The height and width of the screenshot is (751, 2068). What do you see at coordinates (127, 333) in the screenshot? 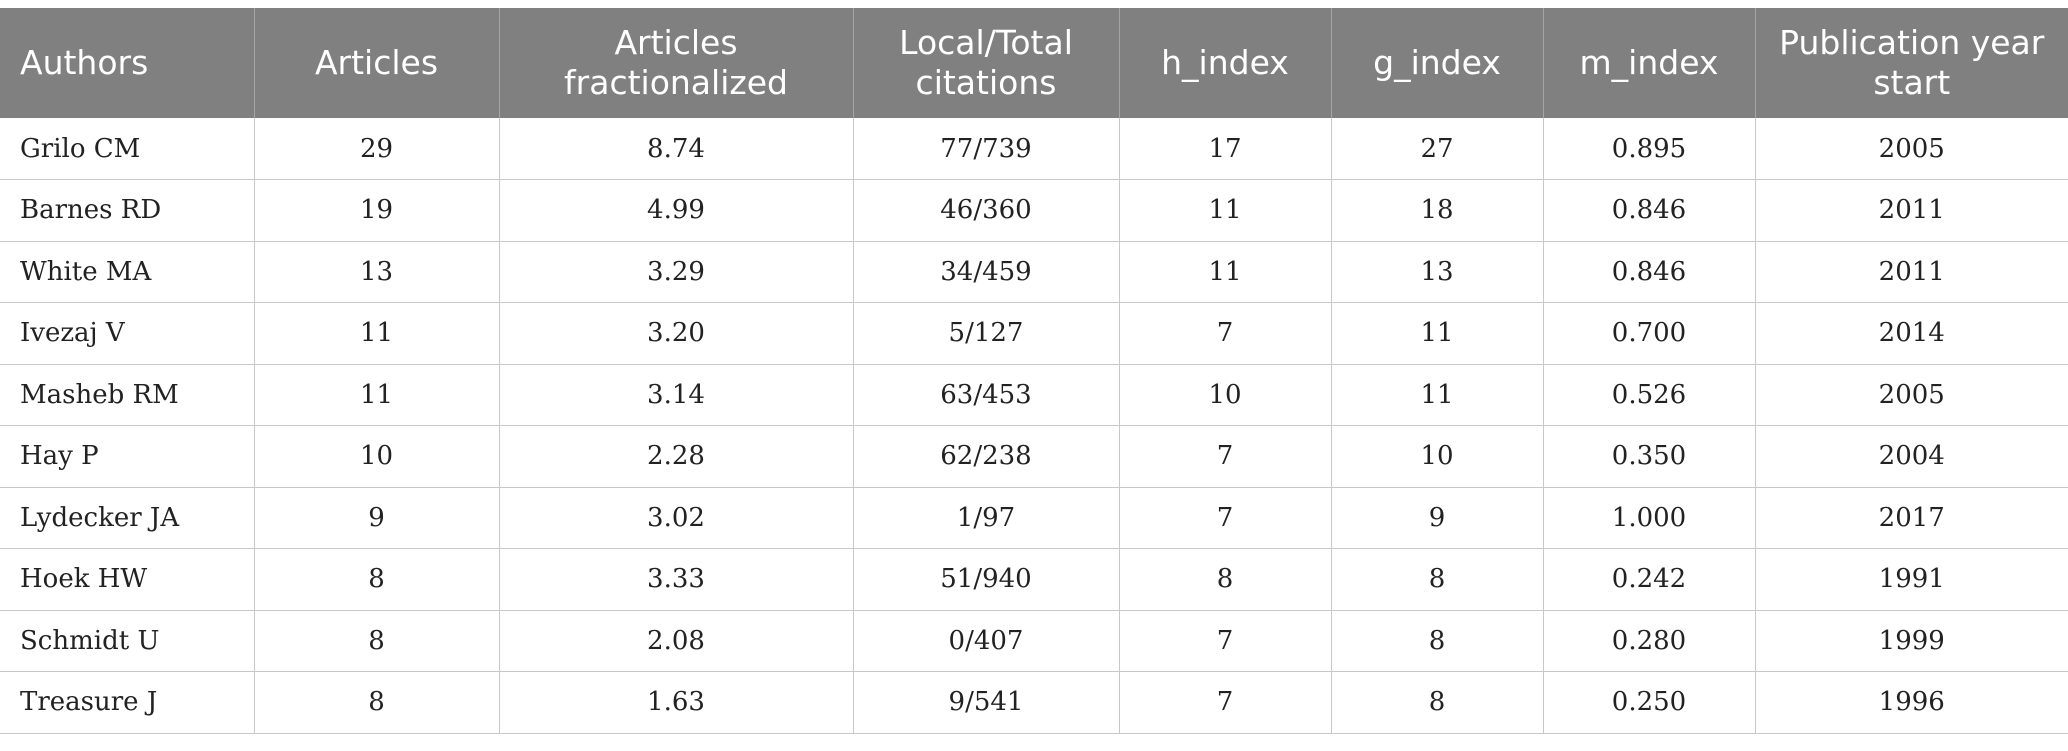
I see `author-cell: Ivezaj V` at bounding box center [127, 333].